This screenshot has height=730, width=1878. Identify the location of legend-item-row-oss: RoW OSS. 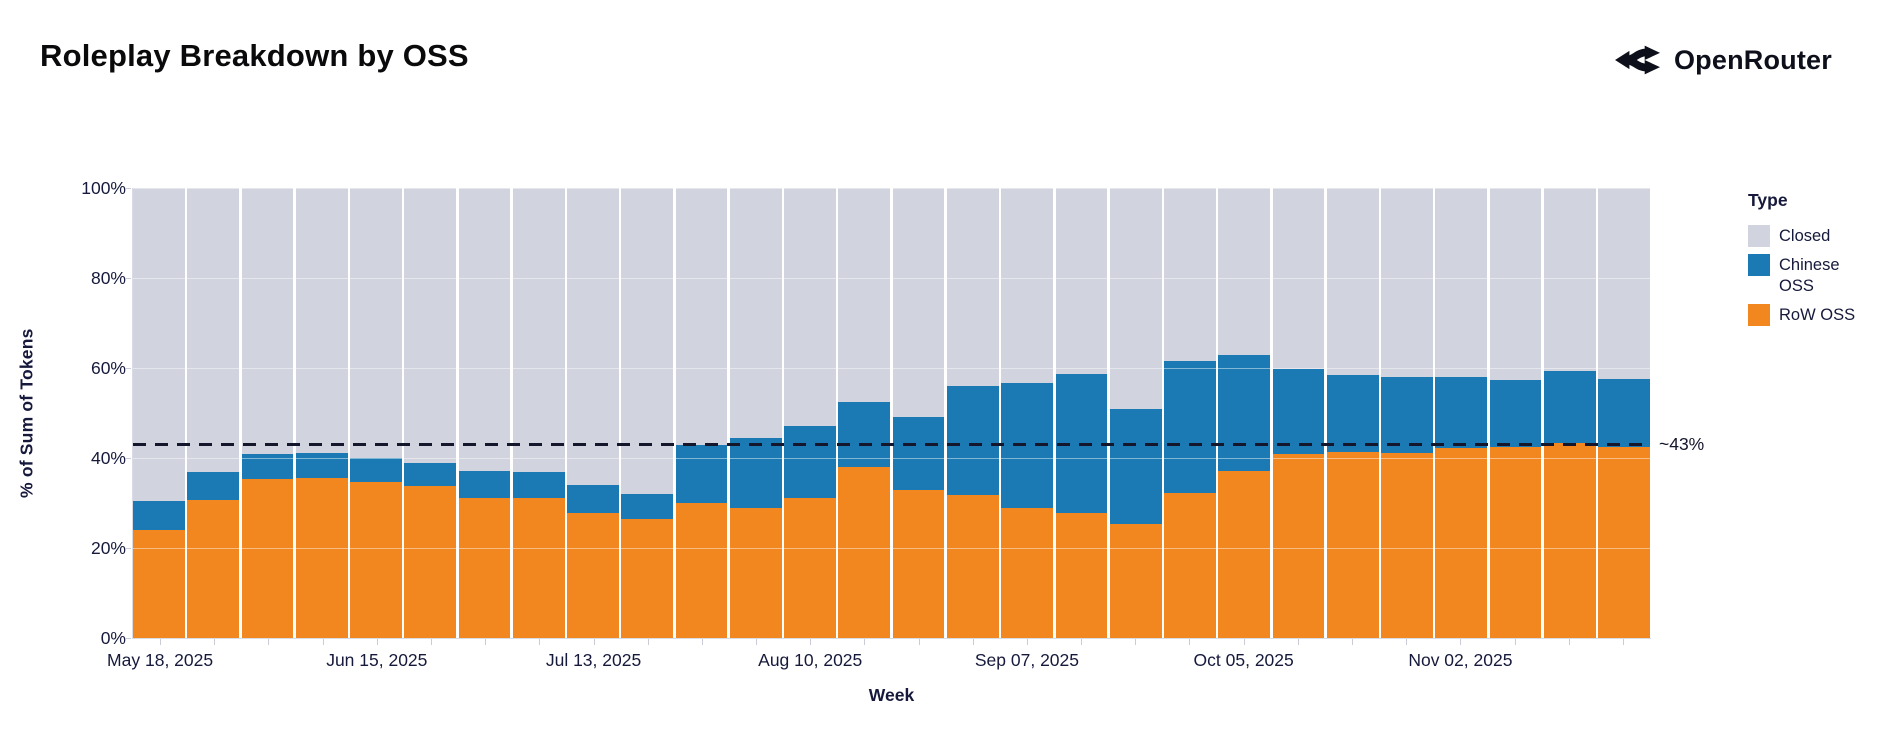
(1809, 315).